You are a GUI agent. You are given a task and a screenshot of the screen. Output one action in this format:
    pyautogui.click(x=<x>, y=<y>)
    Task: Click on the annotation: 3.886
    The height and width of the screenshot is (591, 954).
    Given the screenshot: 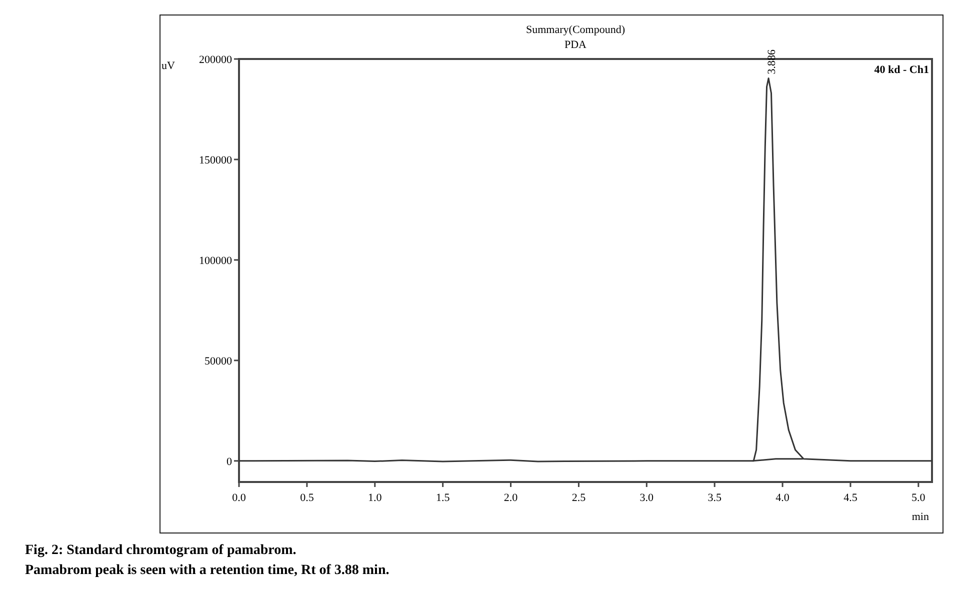 What is the action you would take?
    pyautogui.click(x=772, y=61)
    